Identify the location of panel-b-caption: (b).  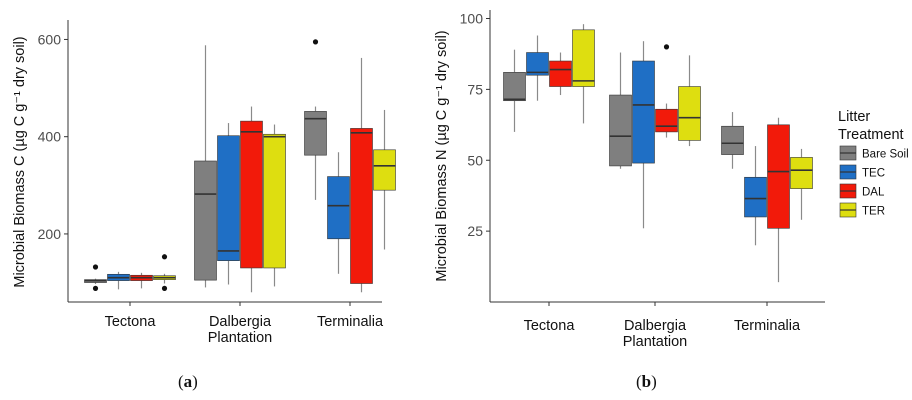
(646, 381).